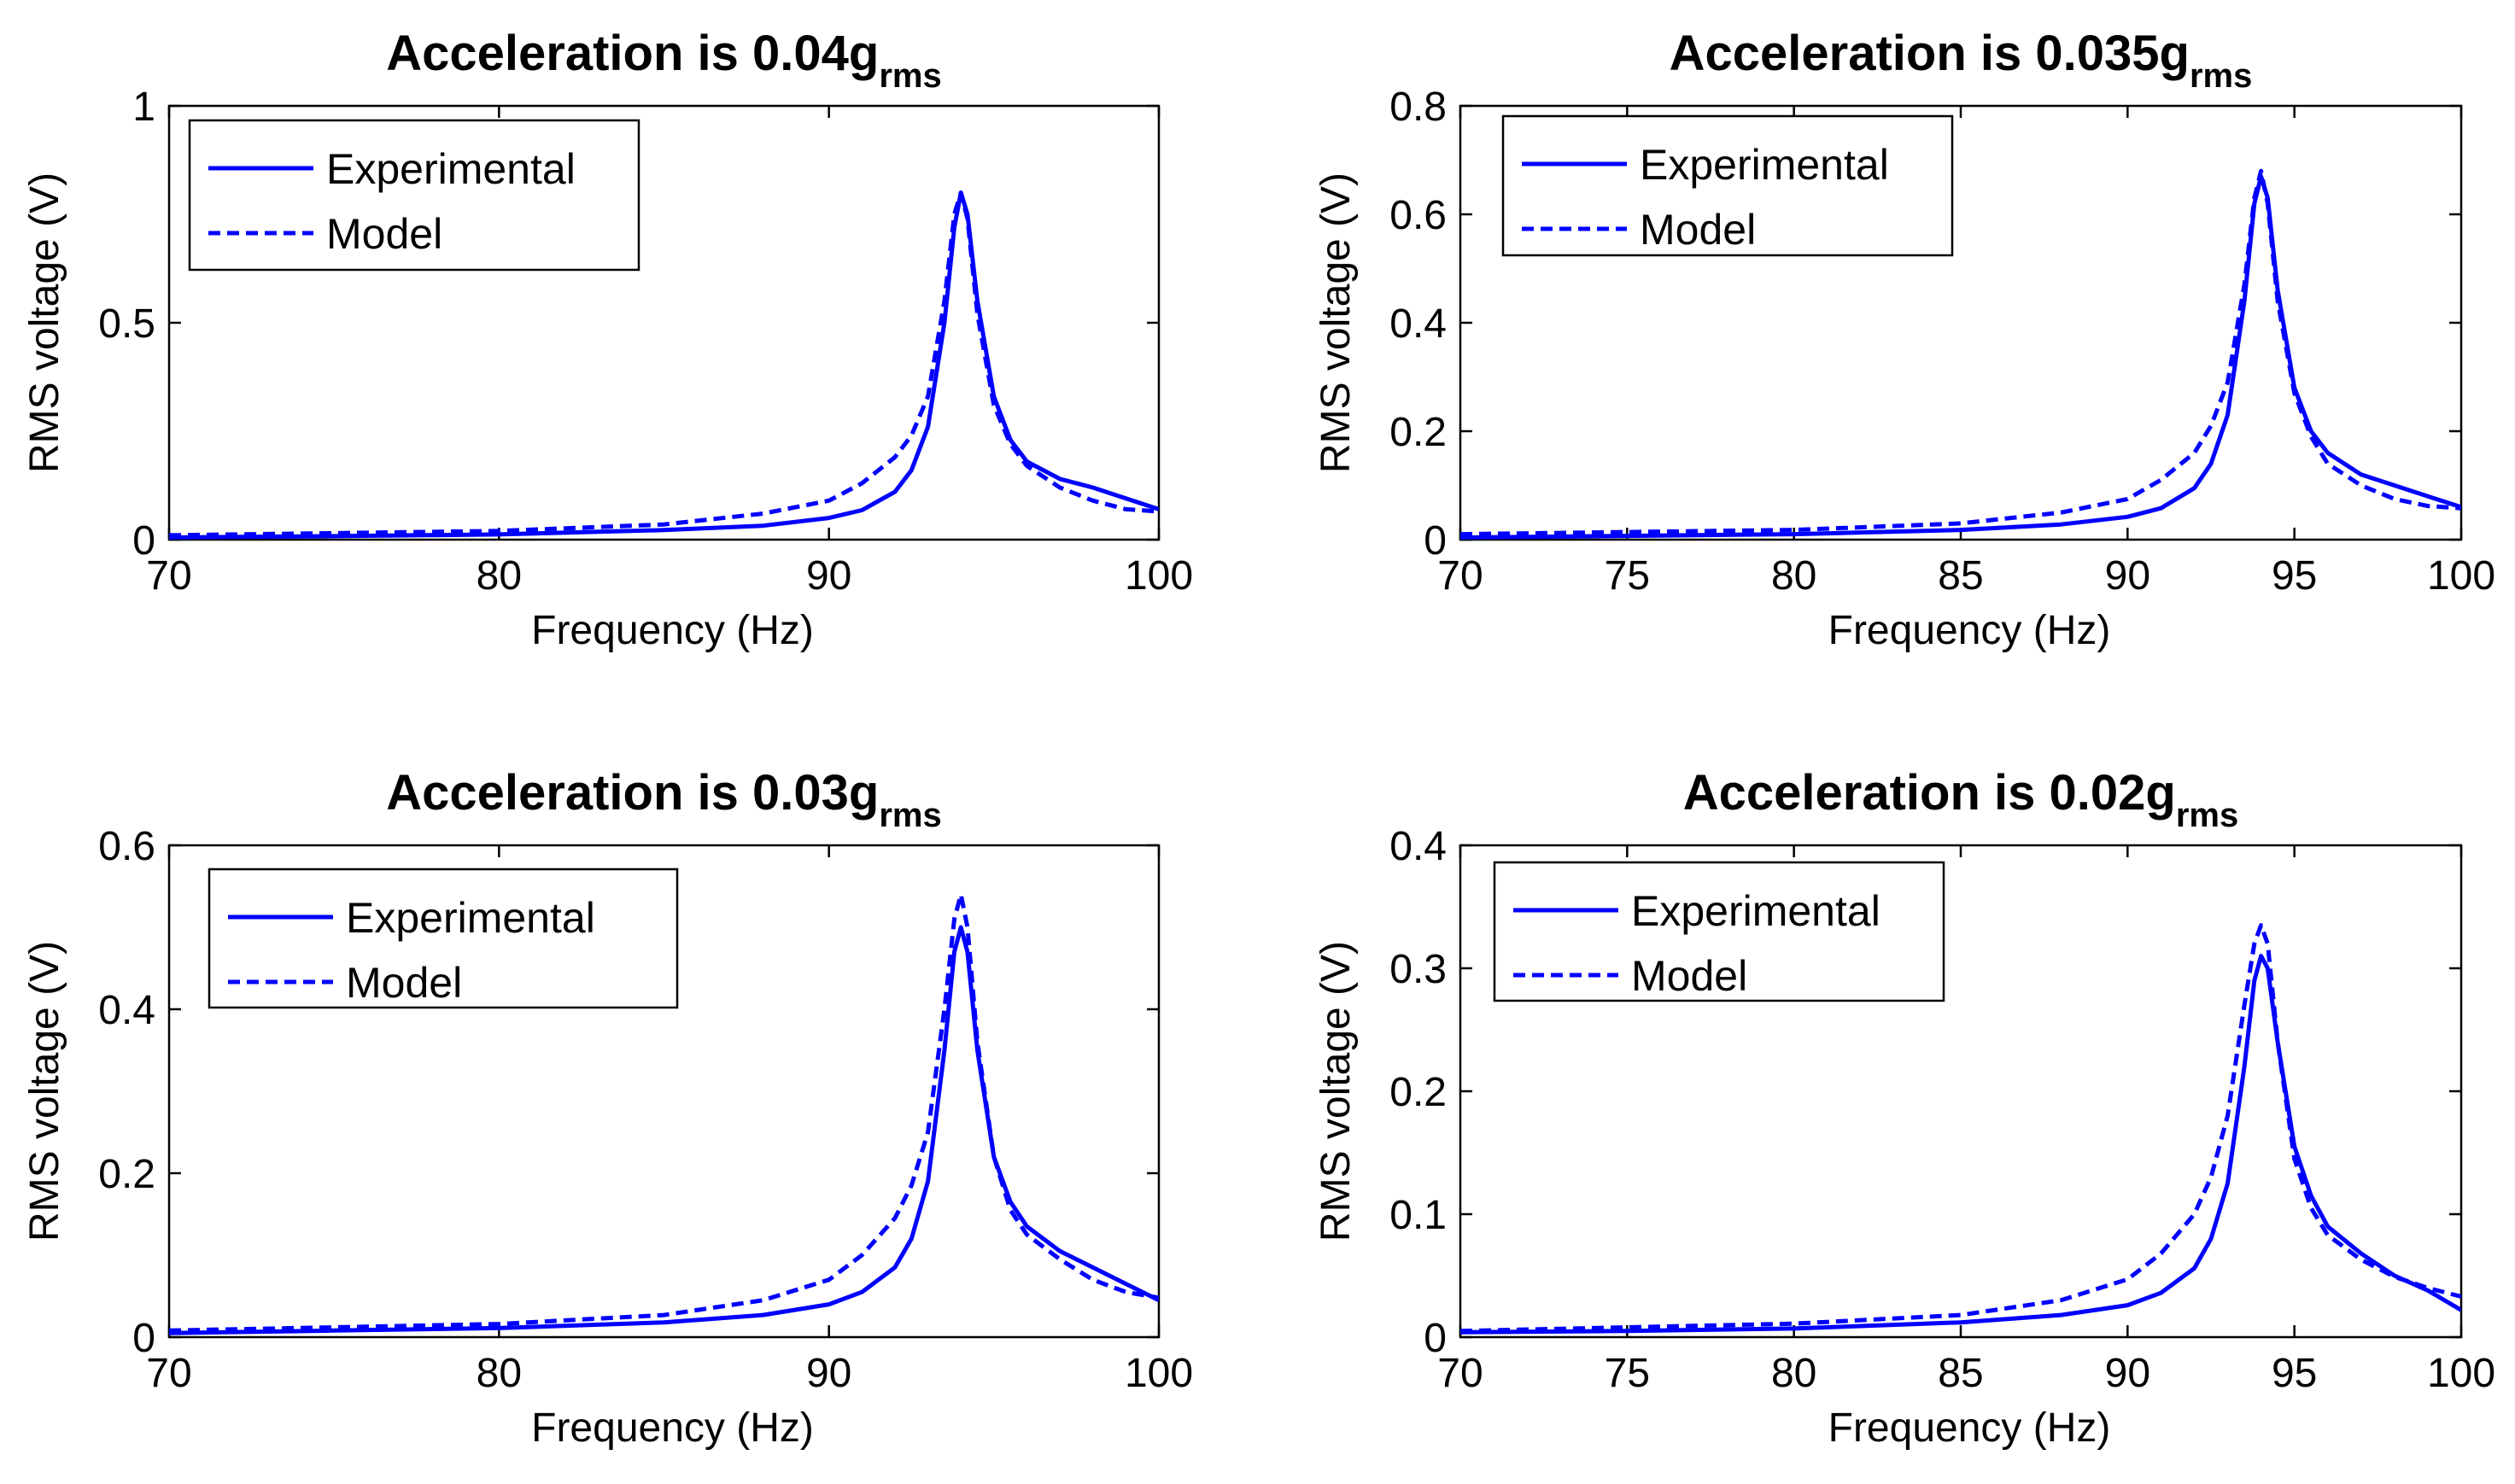 The image size is (2515, 1484). Describe the element at coordinates (1929, 793) in the screenshot. I see `chart-title-main: Acceleration is 0.02g` at that location.